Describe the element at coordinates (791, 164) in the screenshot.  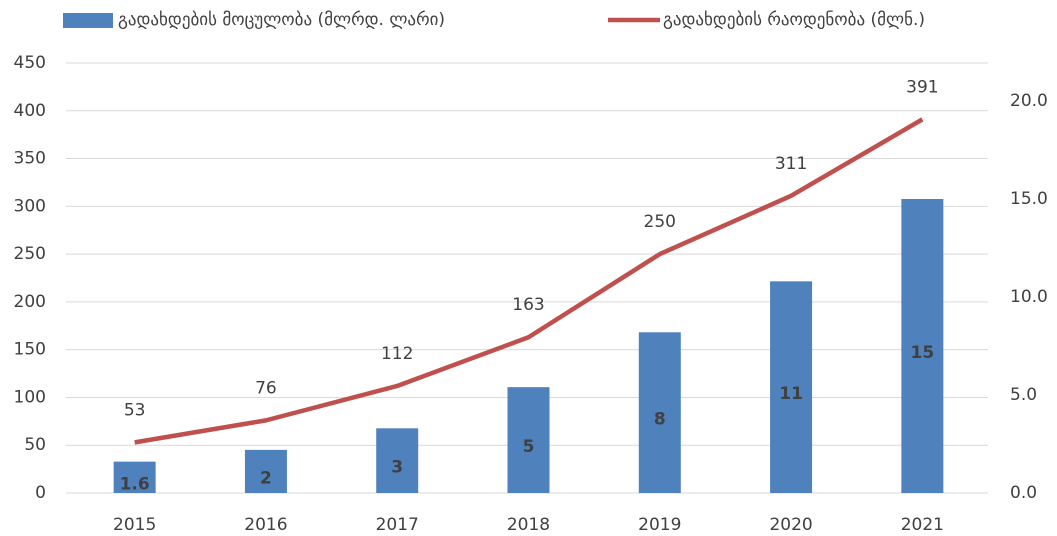
I see `line-label: 311` at that location.